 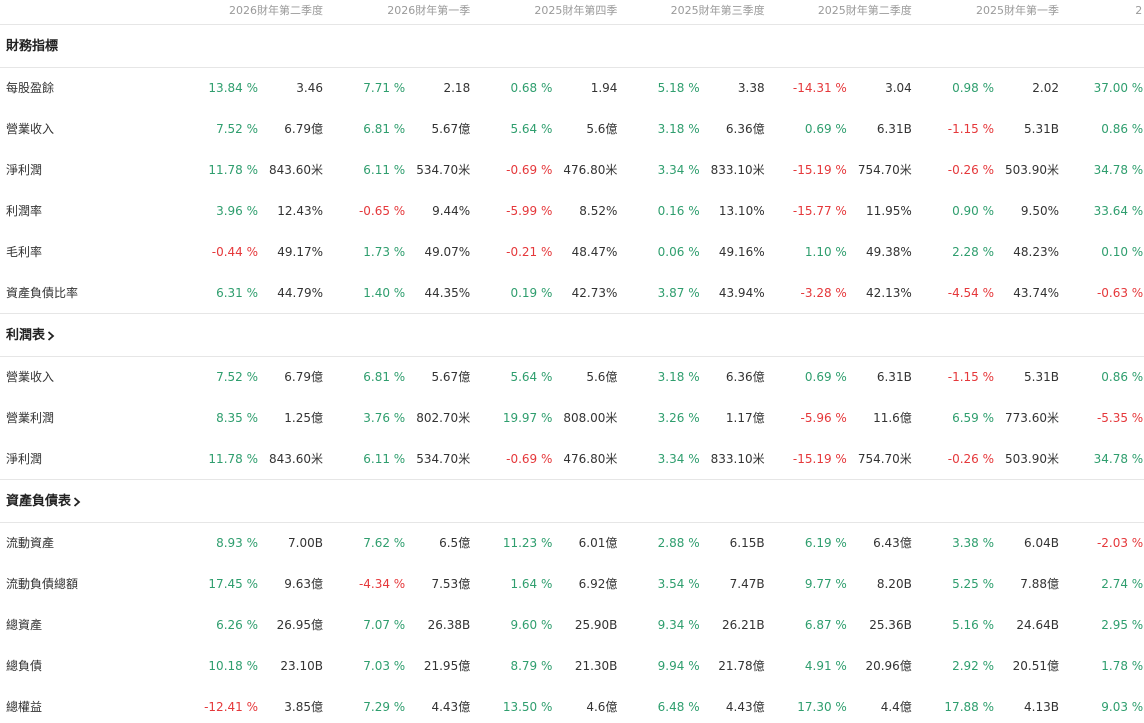 What do you see at coordinates (973, 543) in the screenshot?
I see `change-percent: 3.38 %` at bounding box center [973, 543].